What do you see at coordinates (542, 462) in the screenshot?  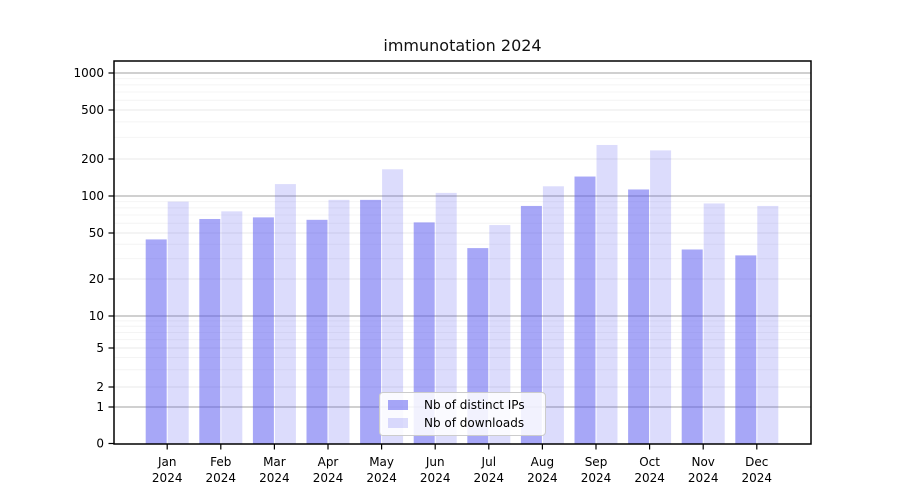 I see `x-tick-label-month: Aug` at bounding box center [542, 462].